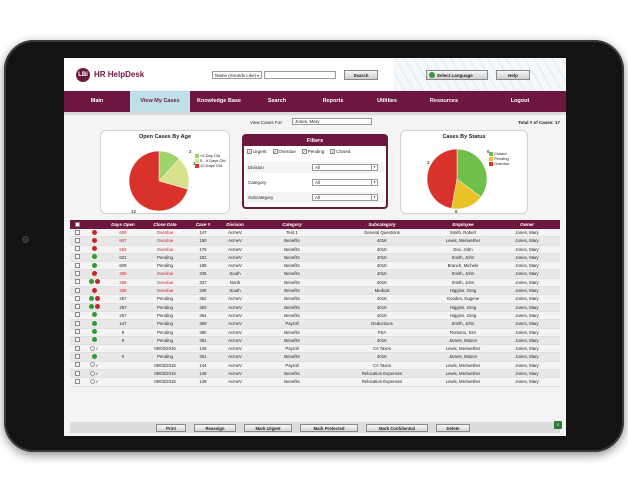  What do you see at coordinates (203, 282) in the screenshot?
I see `cell-case: 337` at bounding box center [203, 282].